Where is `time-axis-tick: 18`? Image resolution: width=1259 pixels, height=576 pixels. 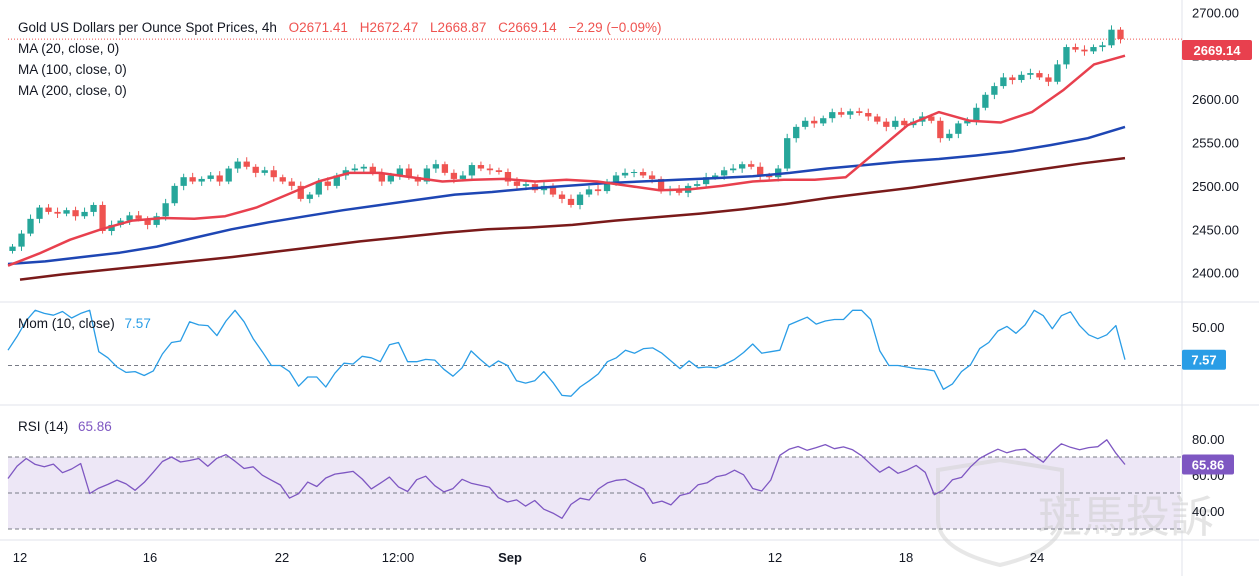
time-axis-tick: 18 is located at coordinates (906, 557).